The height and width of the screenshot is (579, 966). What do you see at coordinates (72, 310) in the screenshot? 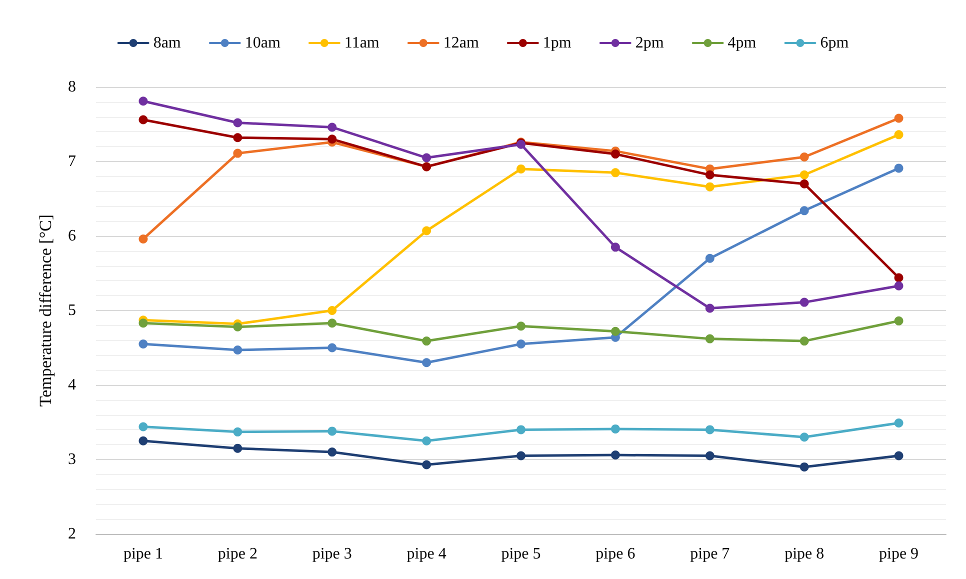
I see `y-tick-label: 5` at bounding box center [72, 310].